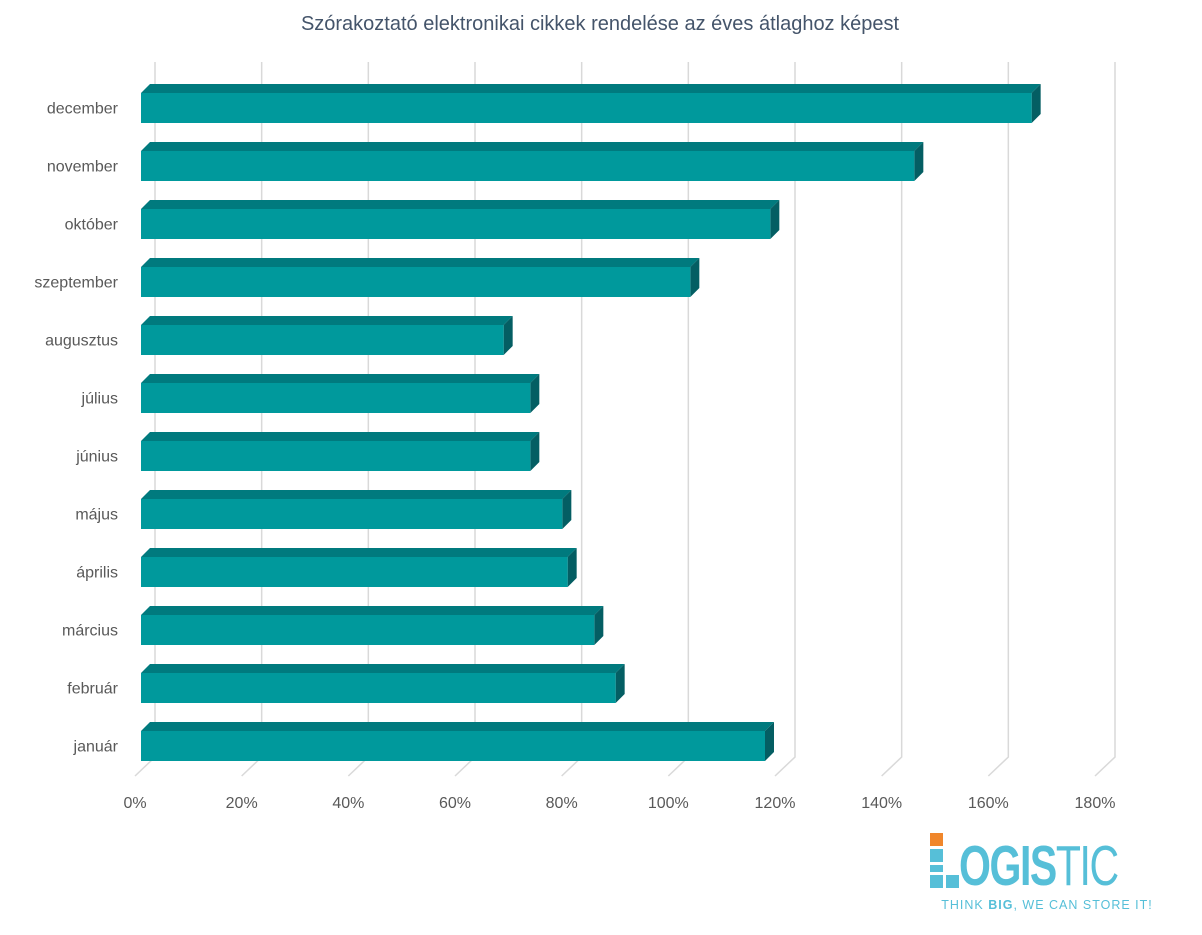 The image size is (1202, 935). I want to click on tagline-post: , WE CAN STORE IT!, so click(1083, 905).